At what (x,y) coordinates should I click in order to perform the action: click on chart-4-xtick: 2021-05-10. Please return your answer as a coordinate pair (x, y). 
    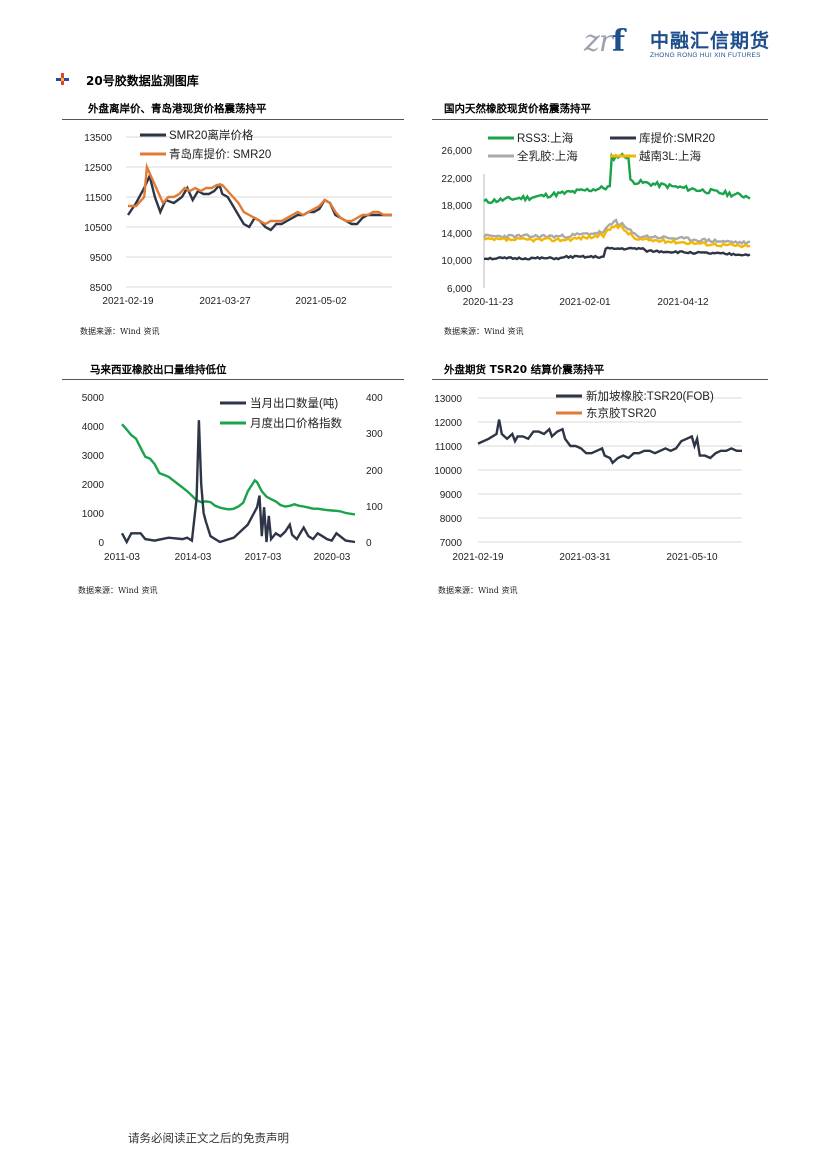
    Looking at the image, I should click on (692, 557).